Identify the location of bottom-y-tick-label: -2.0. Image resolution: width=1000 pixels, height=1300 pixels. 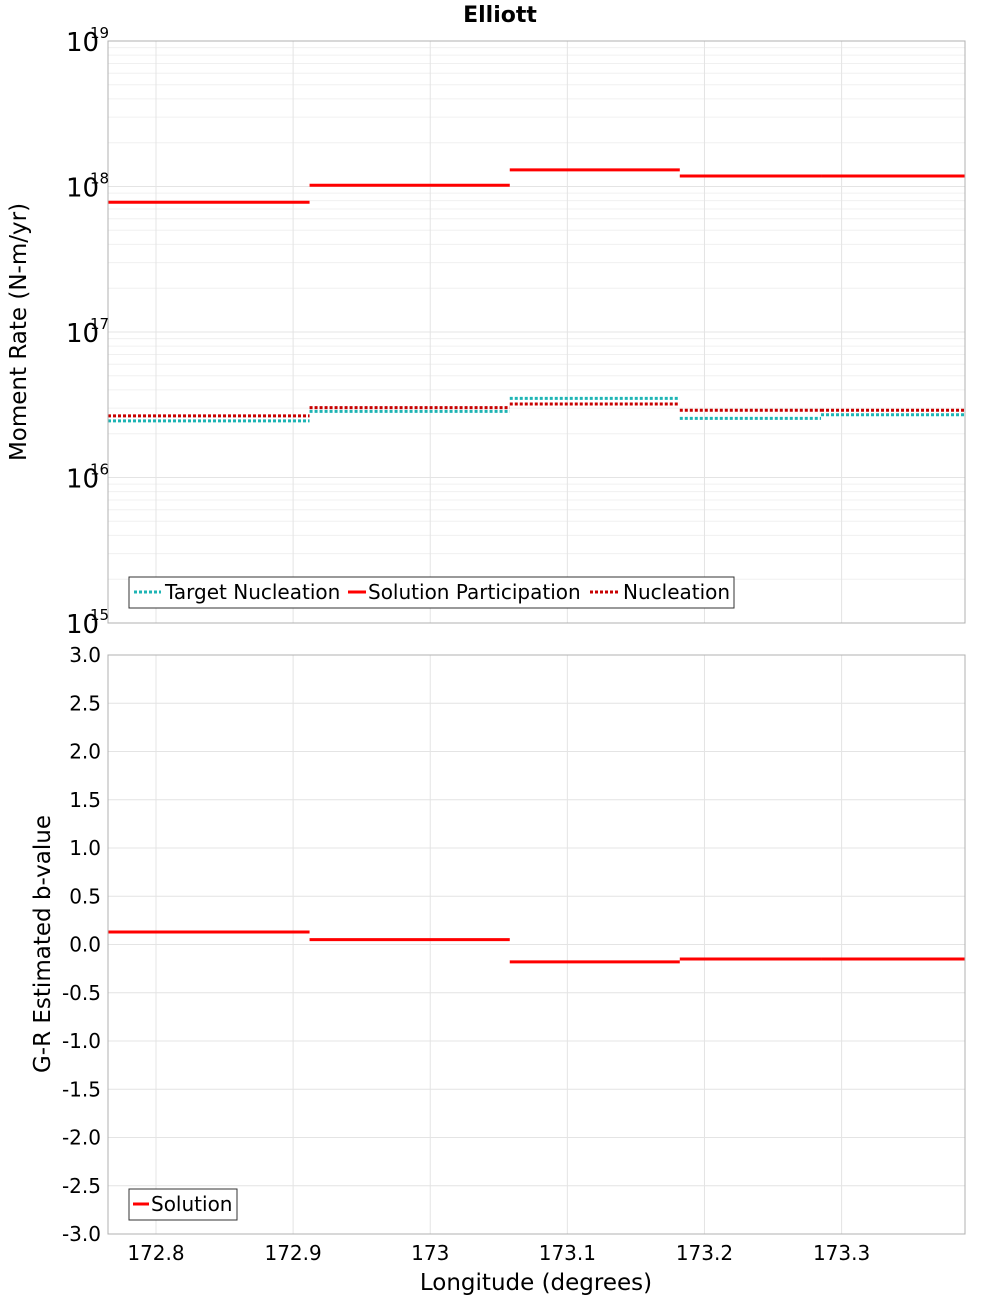
(81, 1138).